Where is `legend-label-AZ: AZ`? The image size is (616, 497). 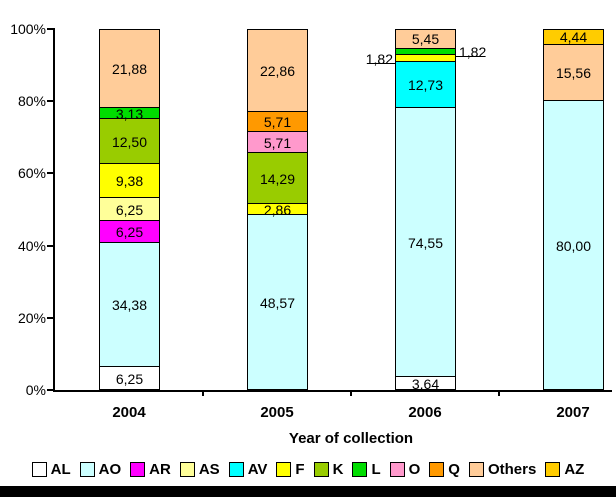
legend-label-AZ: AZ is located at coordinates (574, 469).